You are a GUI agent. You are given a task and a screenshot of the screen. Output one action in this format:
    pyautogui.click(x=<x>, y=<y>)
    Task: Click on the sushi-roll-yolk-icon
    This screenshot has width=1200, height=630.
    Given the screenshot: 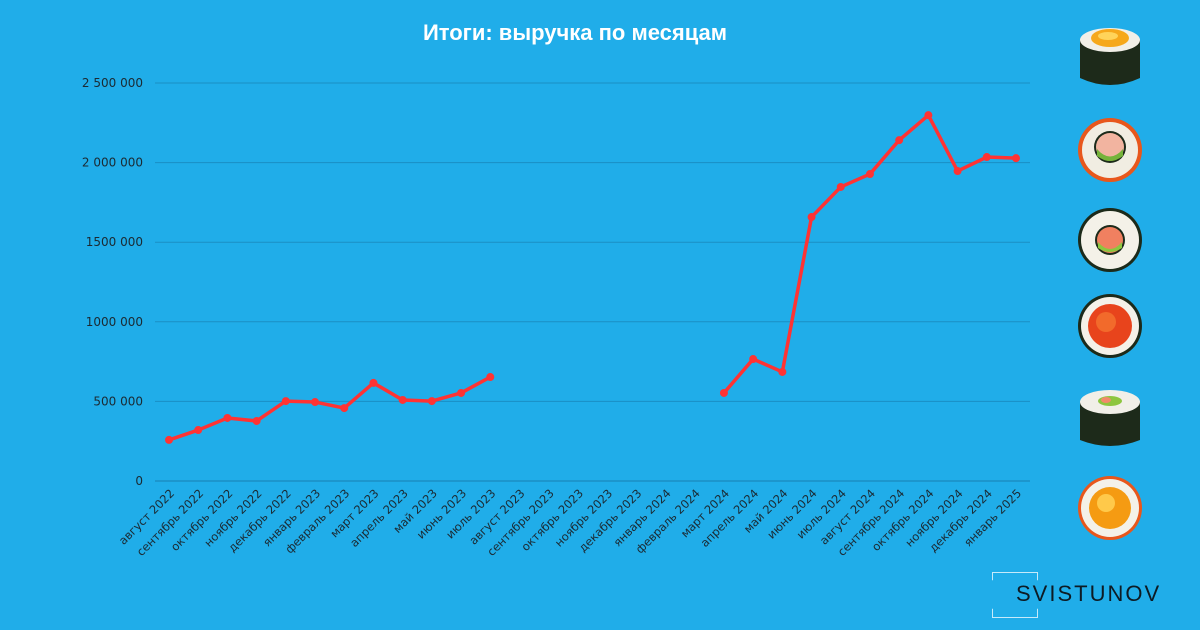 What is the action you would take?
    pyautogui.click(x=1110, y=508)
    